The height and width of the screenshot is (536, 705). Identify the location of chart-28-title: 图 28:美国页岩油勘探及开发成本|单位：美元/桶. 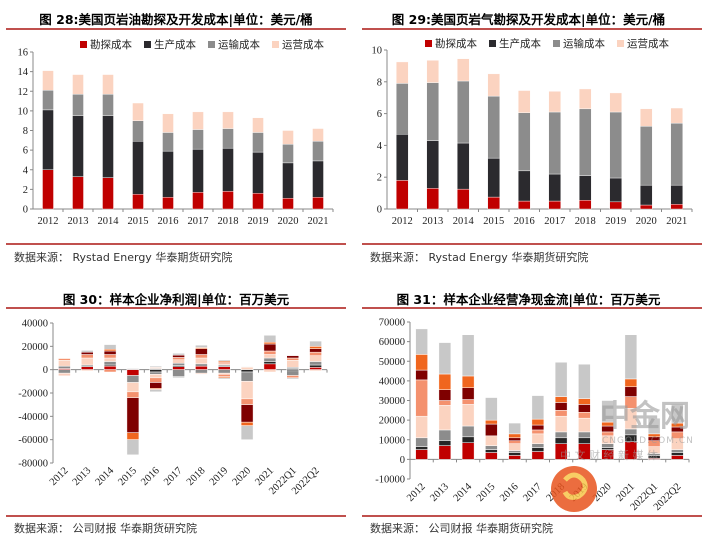
(176, 19).